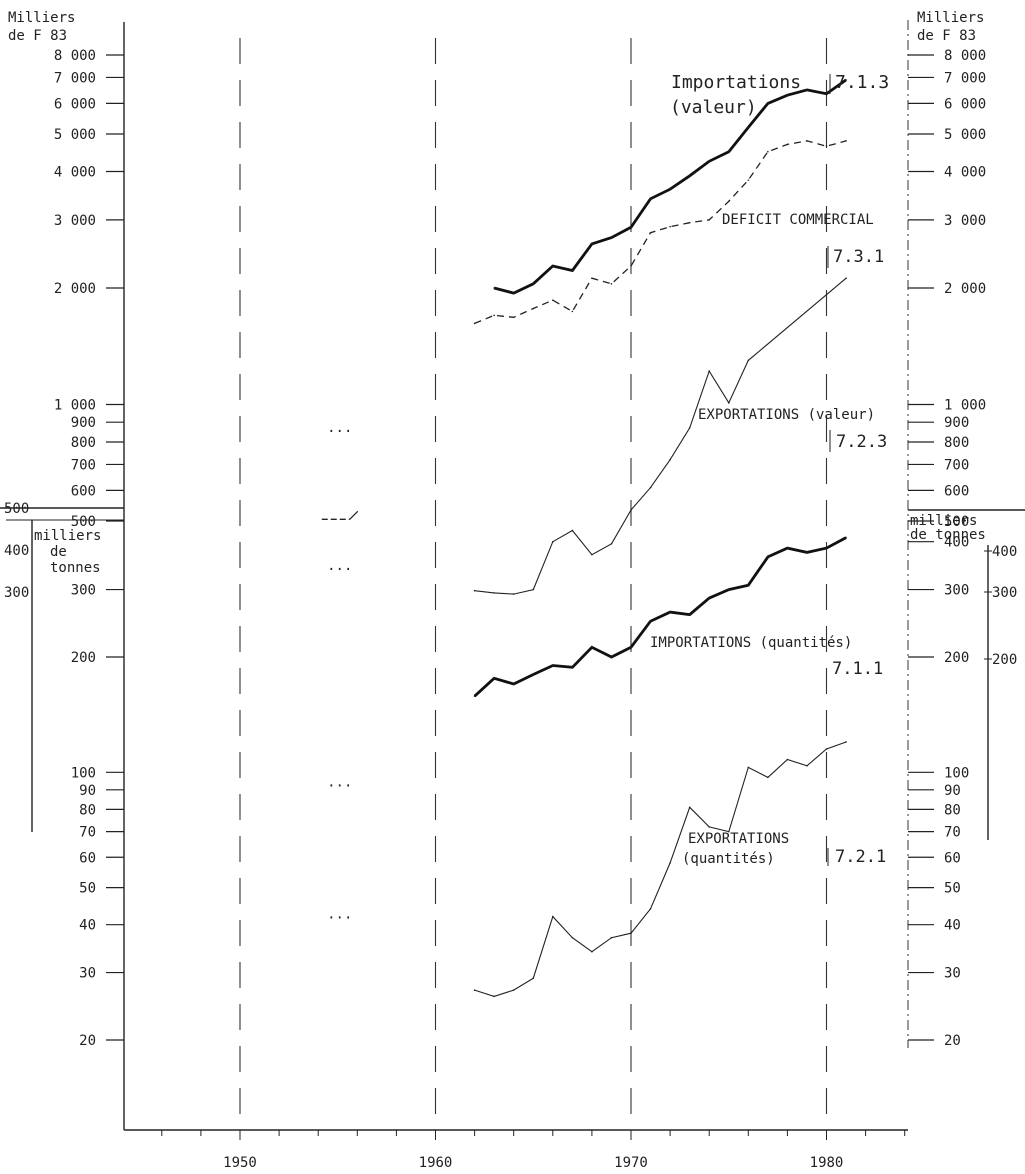 This screenshot has width=1025, height=1174. Describe the element at coordinates (956, 443) in the screenshot. I see `upper-right-tick-label: 800` at that location.